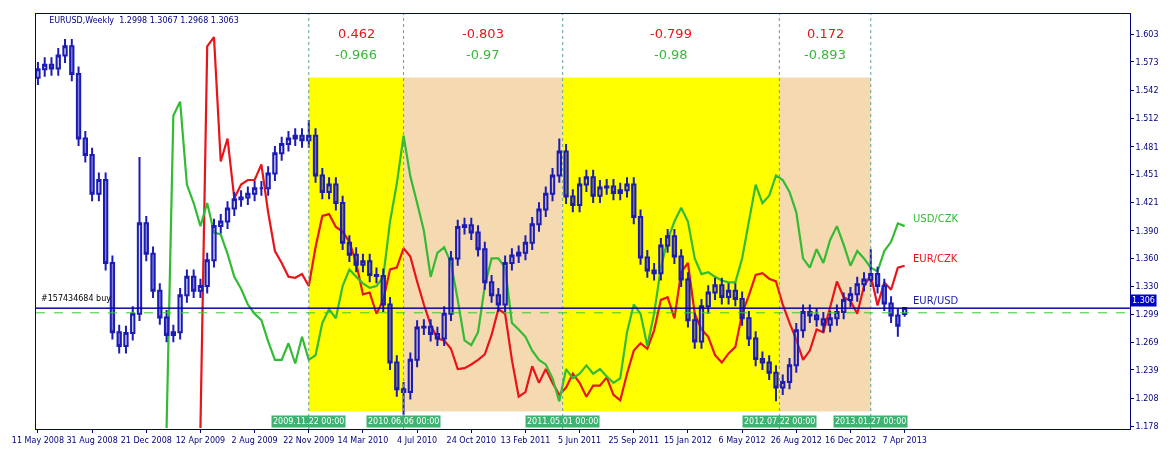 The height and width of the screenshot is (457, 1171). Describe the element at coordinates (200, 440) in the screenshot. I see `x-tick-label: 12 Apr 2009` at that location.